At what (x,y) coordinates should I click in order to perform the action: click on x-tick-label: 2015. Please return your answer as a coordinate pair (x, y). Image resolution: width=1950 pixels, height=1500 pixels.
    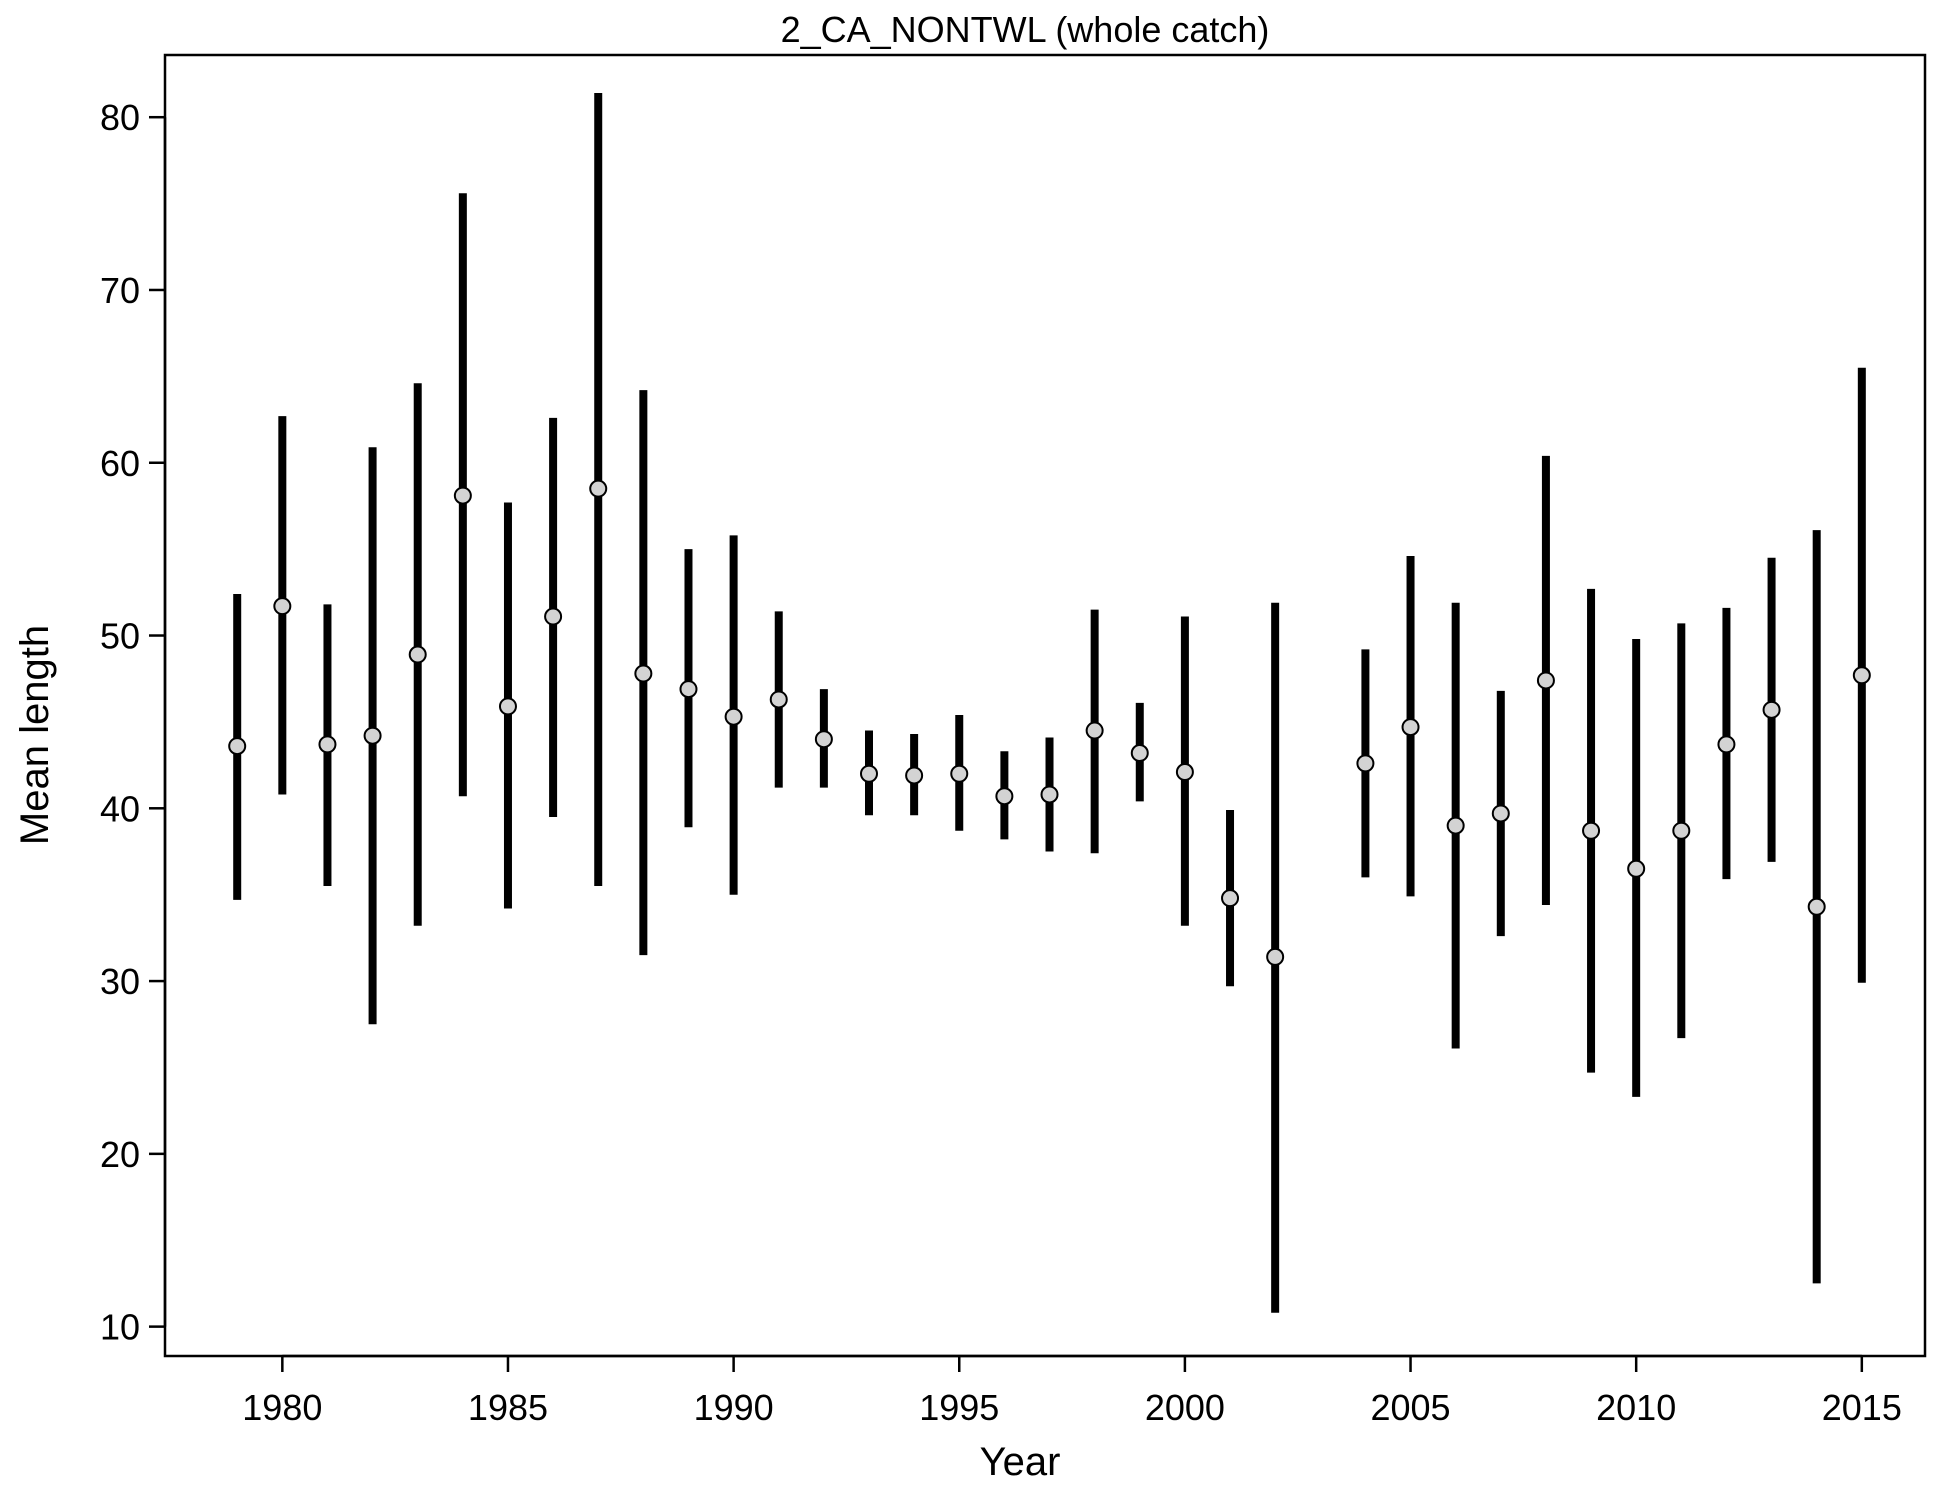
    Looking at the image, I should click on (1862, 1407).